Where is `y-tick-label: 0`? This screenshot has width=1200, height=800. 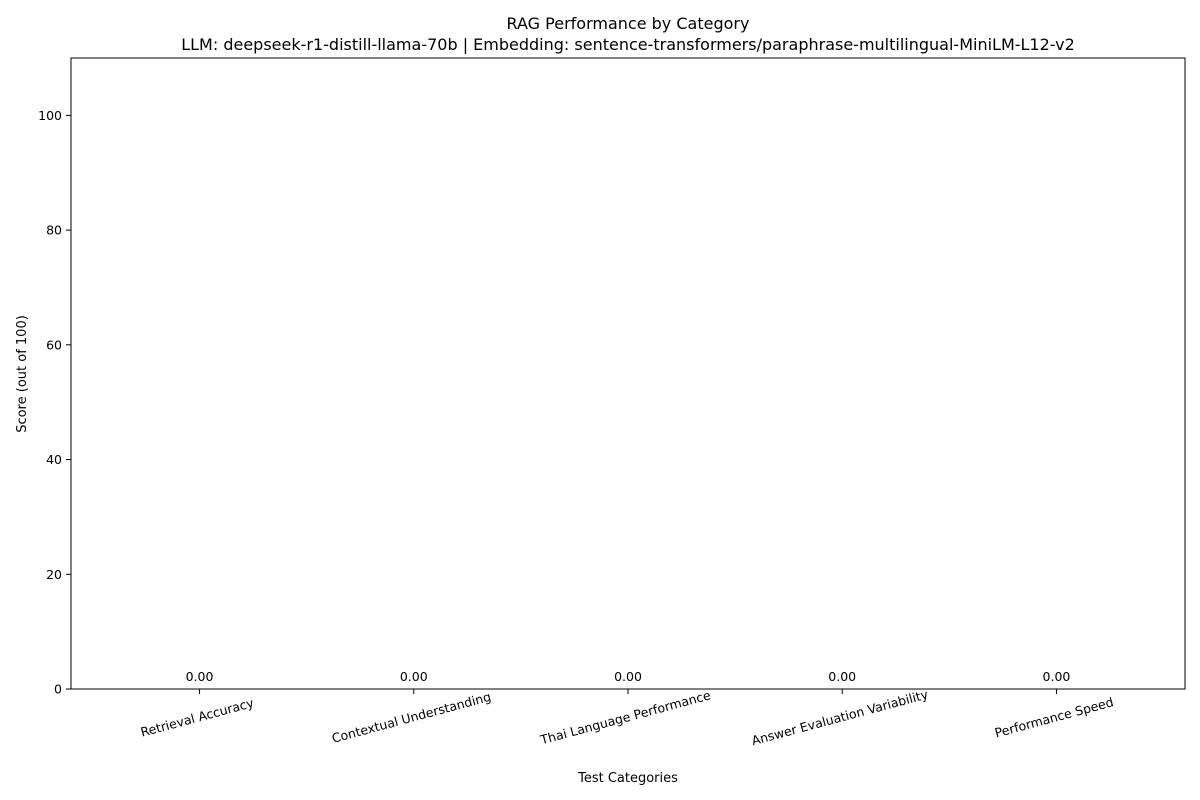
y-tick-label: 0 is located at coordinates (58, 689).